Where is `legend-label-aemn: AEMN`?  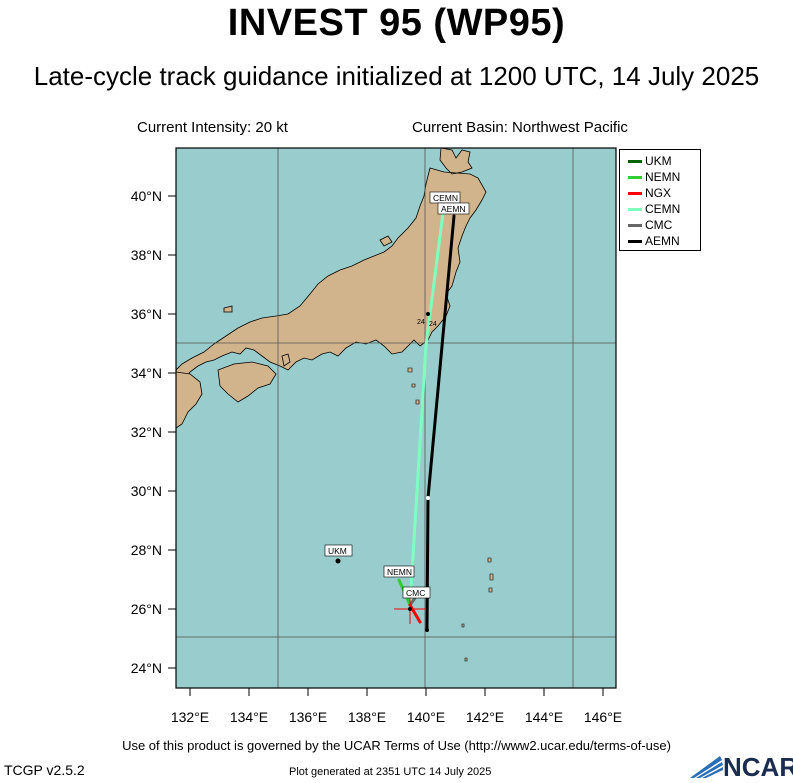
legend-label-aemn: AEMN is located at coordinates (662, 241).